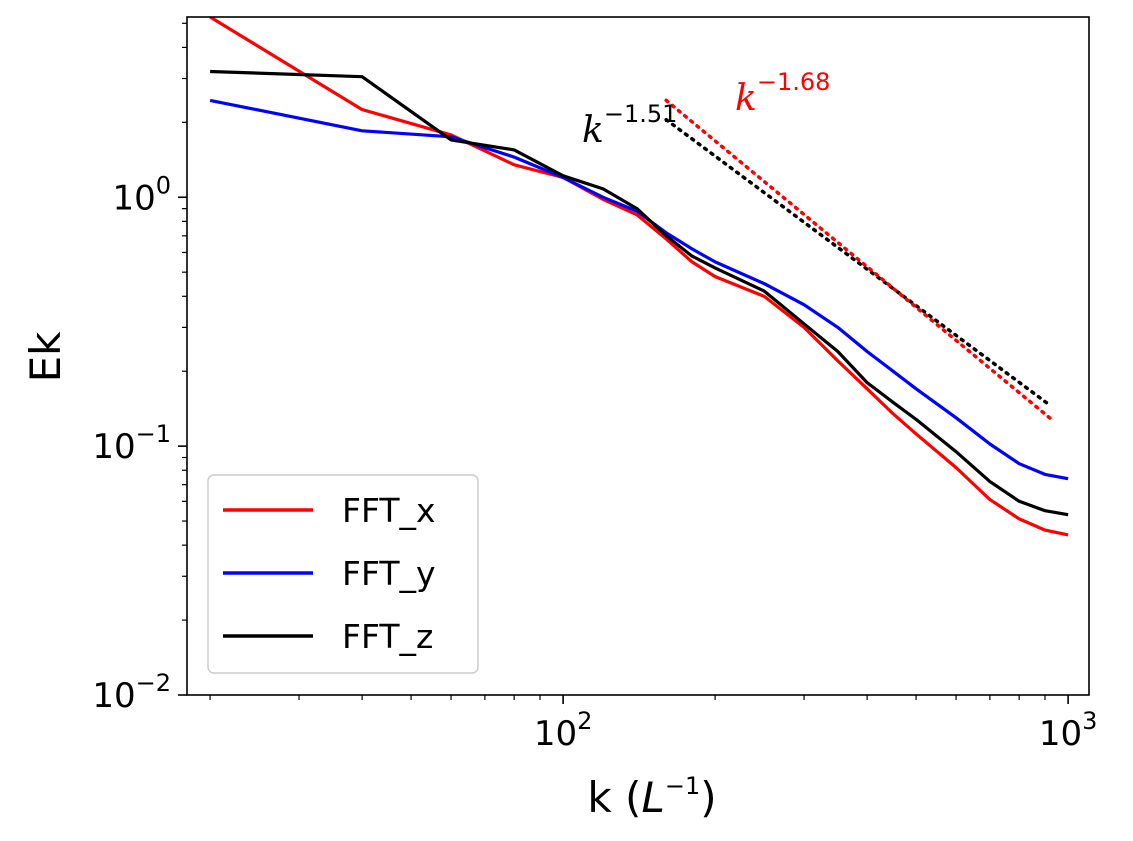 This screenshot has height=841, width=1133. Describe the element at coordinates (131, 443) in the screenshot. I see `y-tick-label: 10⁻¹` at that location.